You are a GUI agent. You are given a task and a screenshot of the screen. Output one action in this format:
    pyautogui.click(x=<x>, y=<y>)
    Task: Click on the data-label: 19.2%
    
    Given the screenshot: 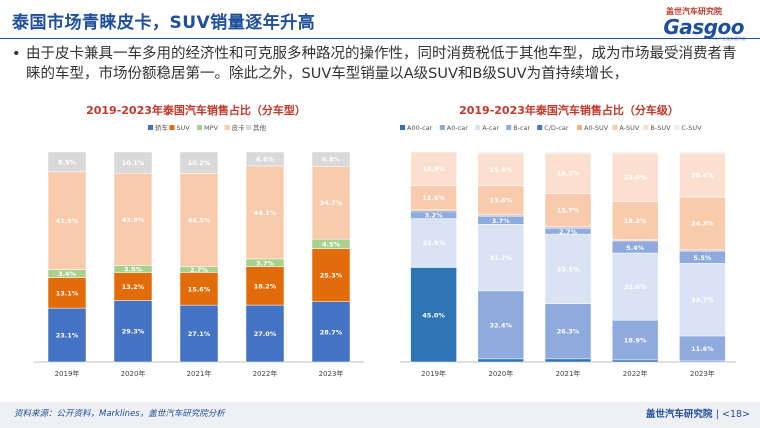 What is the action you would take?
    pyautogui.click(x=568, y=174)
    